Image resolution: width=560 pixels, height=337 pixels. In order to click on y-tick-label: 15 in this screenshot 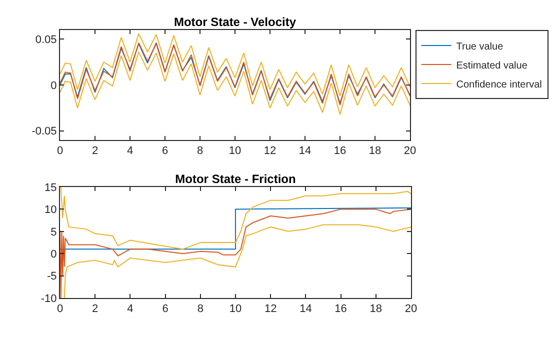, I will do `click(50, 188)`.